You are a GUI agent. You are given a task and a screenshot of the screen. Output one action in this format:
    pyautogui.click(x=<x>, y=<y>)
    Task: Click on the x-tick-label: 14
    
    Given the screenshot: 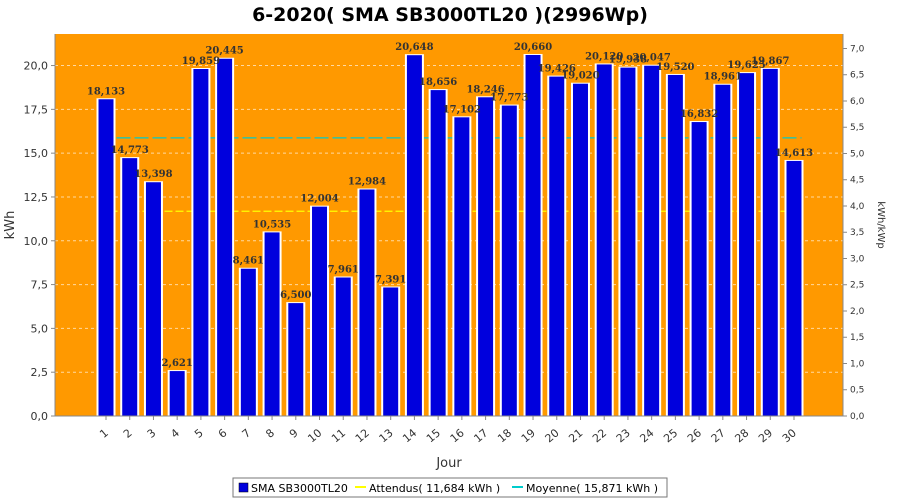 What is the action you would take?
    pyautogui.click(x=409, y=435)
    